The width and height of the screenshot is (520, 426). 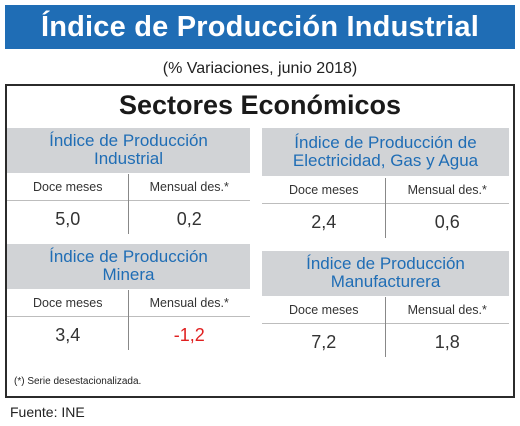 I want to click on value-doce-meses: 2,4, so click(x=324, y=222).